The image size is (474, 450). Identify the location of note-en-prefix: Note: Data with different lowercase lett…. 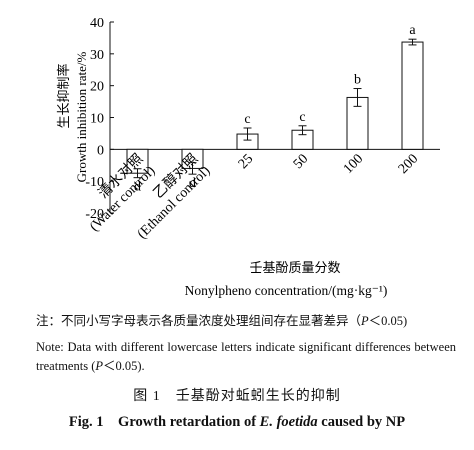
(246, 356).